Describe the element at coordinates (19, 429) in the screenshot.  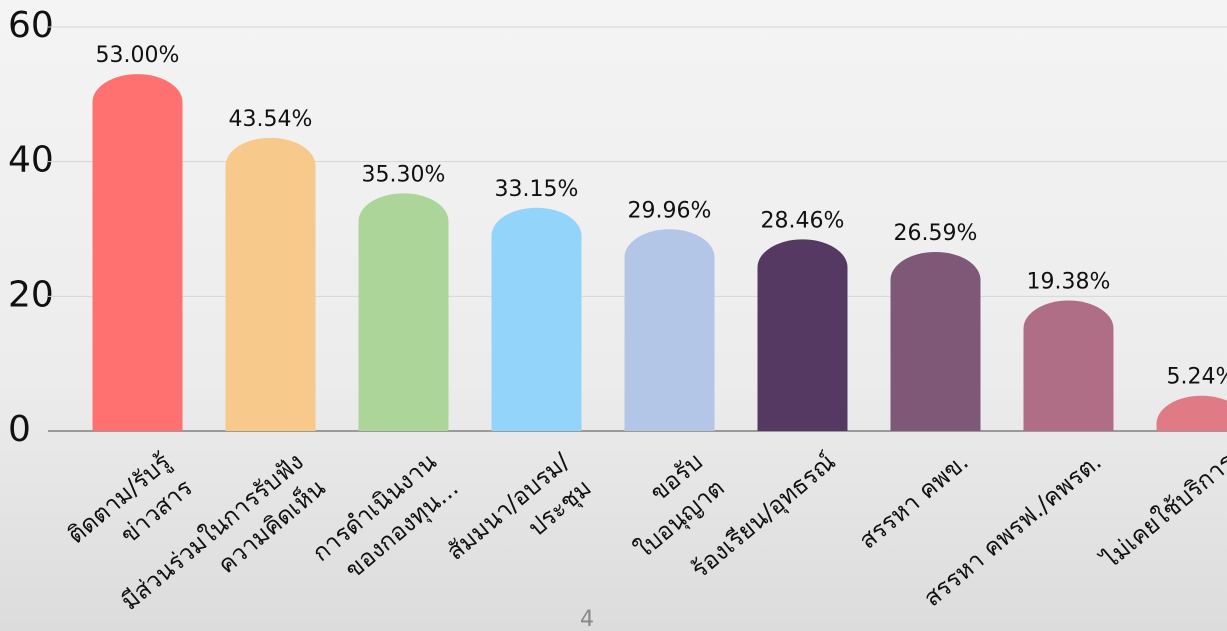
I see `y-tick-label: 0` at that location.